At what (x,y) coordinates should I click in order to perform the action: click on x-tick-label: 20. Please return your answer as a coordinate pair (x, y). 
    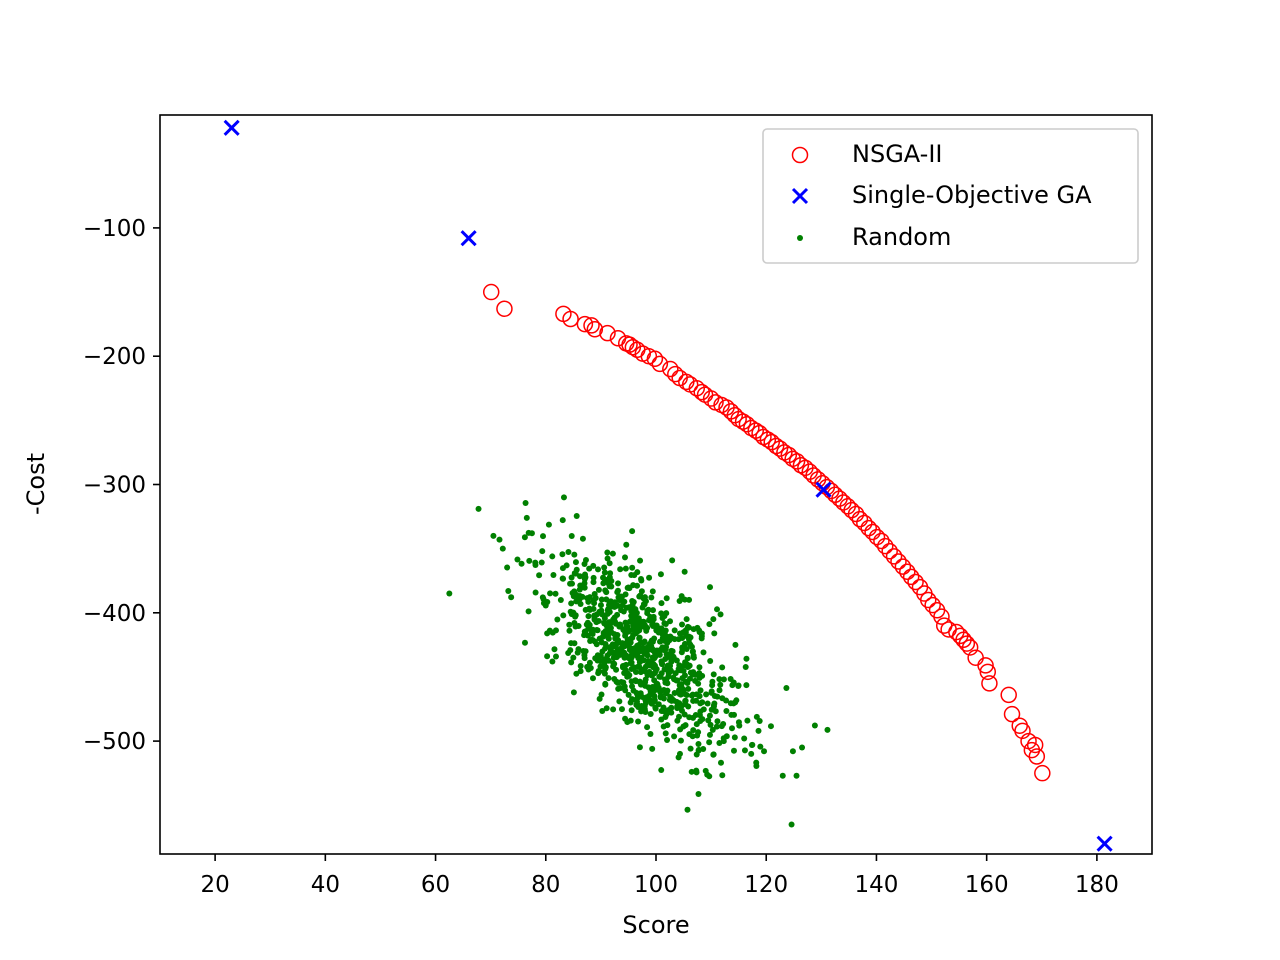
    Looking at the image, I should click on (214, 885).